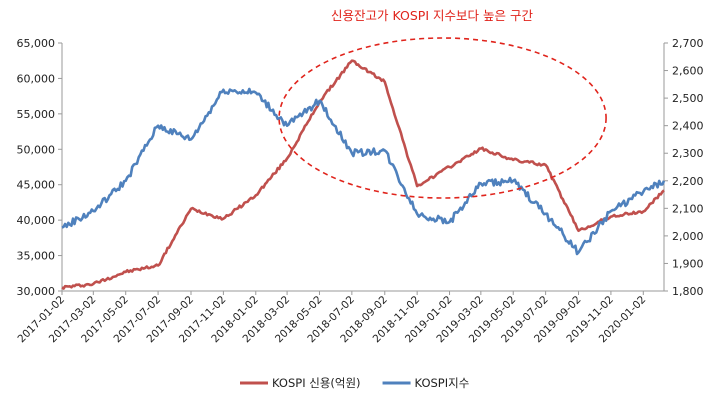 The width and height of the screenshot is (719, 405). I want to click on right-tick-label: 1,800, so click(688, 291).